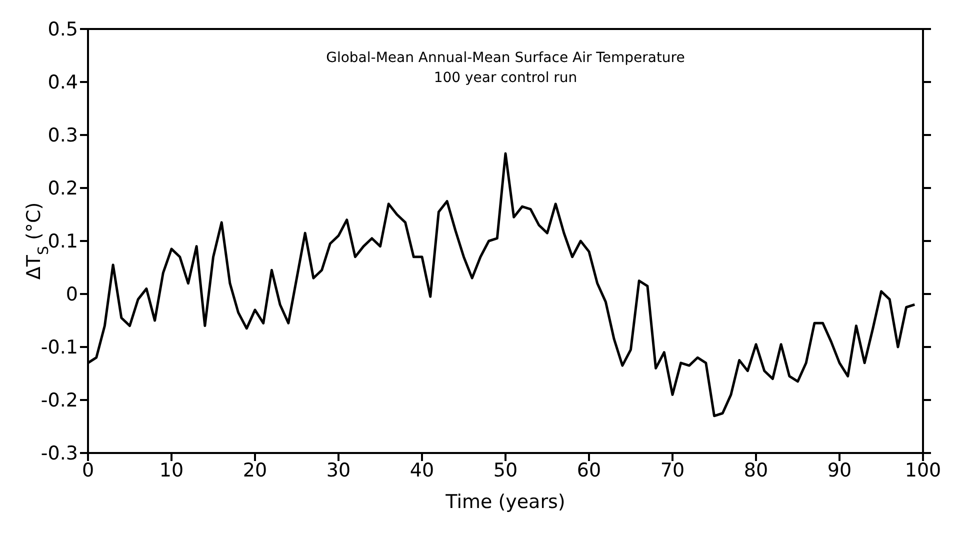 Image resolution: width=971 pixels, height=538 pixels. I want to click on x-tick-label: 60, so click(589, 470).